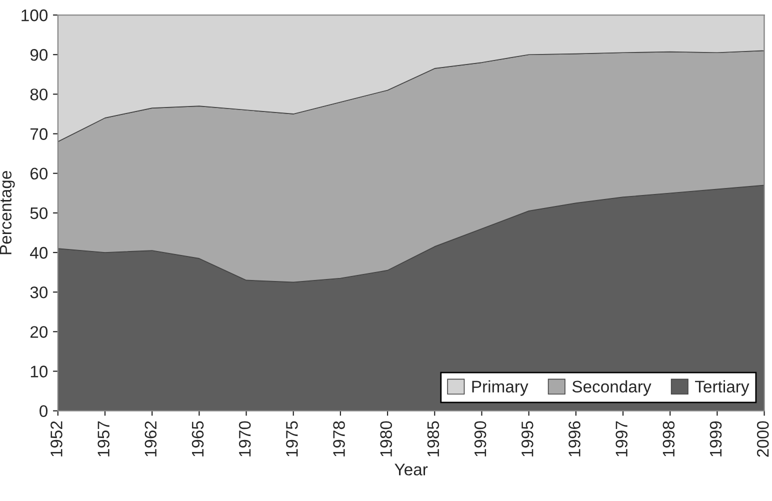 The image size is (772, 501). What do you see at coordinates (716, 438) in the screenshot?
I see `x-tick-label: 1999` at bounding box center [716, 438].